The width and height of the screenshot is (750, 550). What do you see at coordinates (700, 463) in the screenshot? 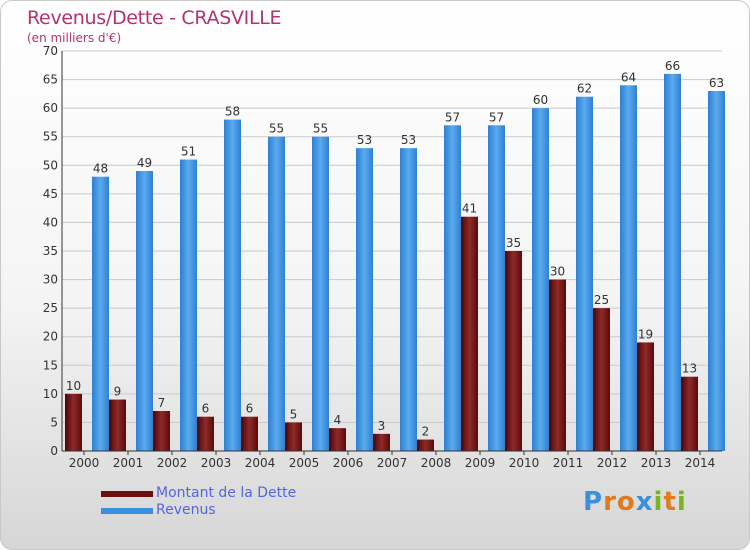
I see `x-tick-label: 2014` at bounding box center [700, 463].